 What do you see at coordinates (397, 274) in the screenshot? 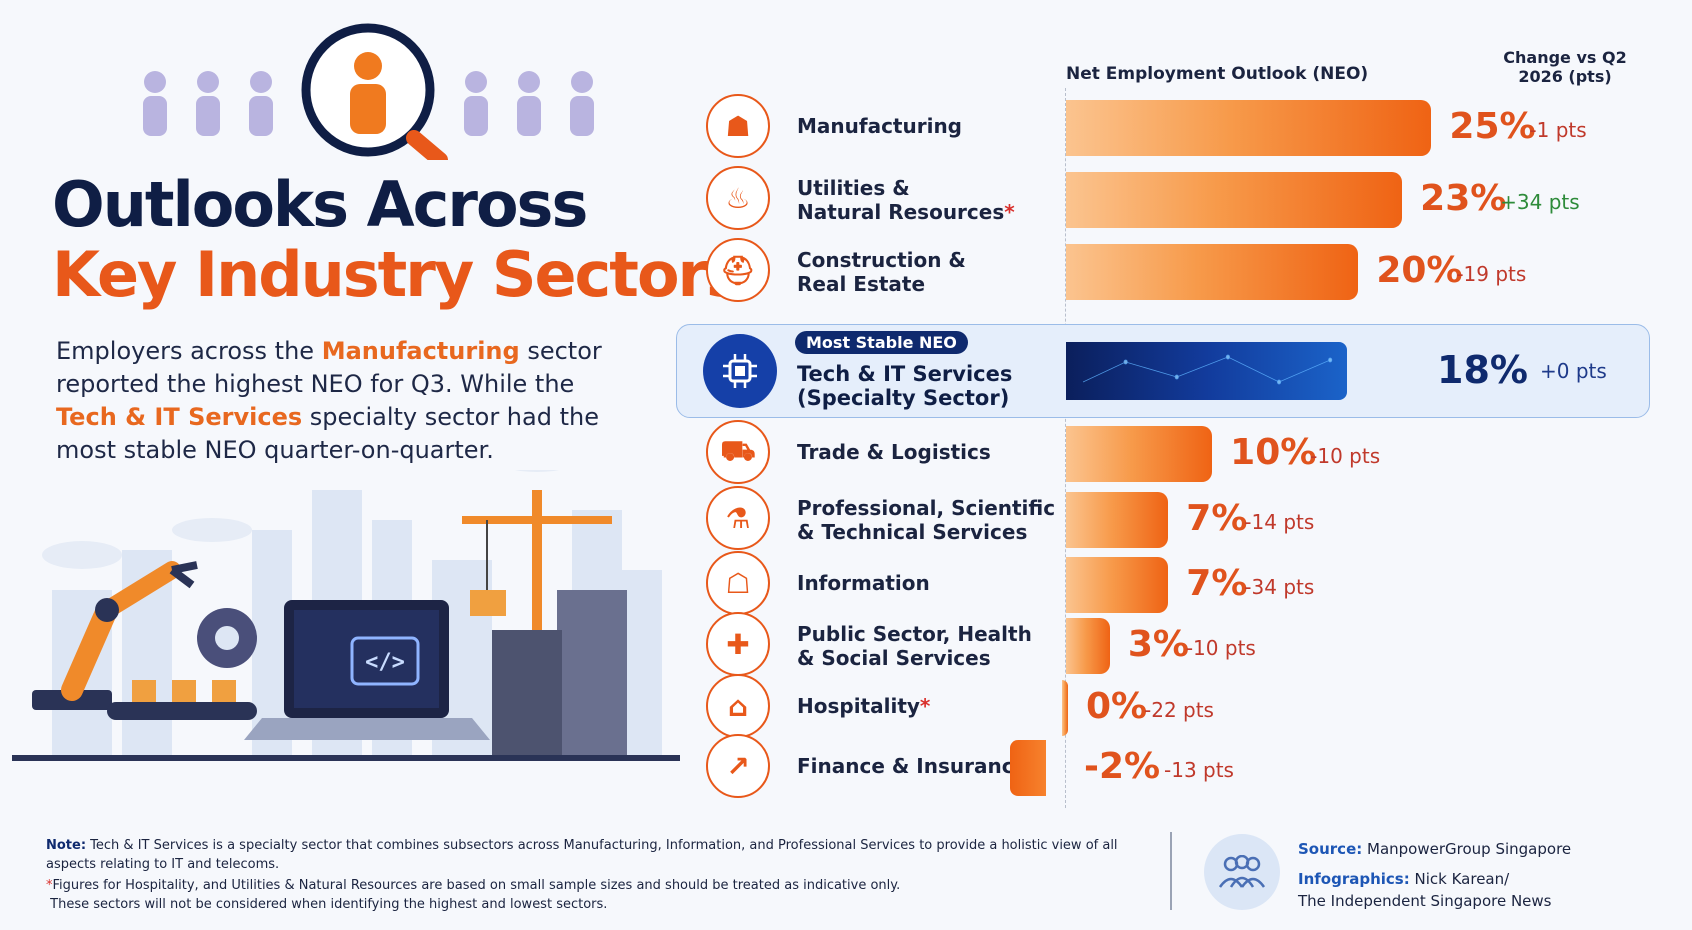
I see `title-line-2: Key Industry Sectors` at bounding box center [397, 274].